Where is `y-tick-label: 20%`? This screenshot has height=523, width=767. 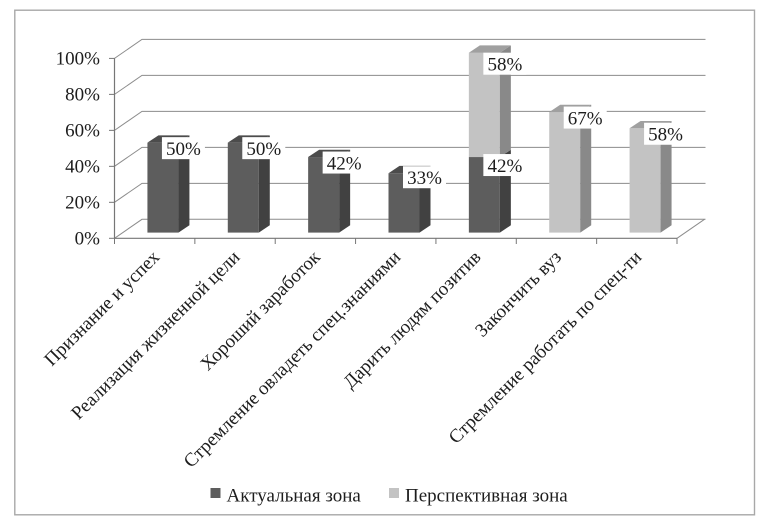
y-tick-label: 20% is located at coordinates (82, 203).